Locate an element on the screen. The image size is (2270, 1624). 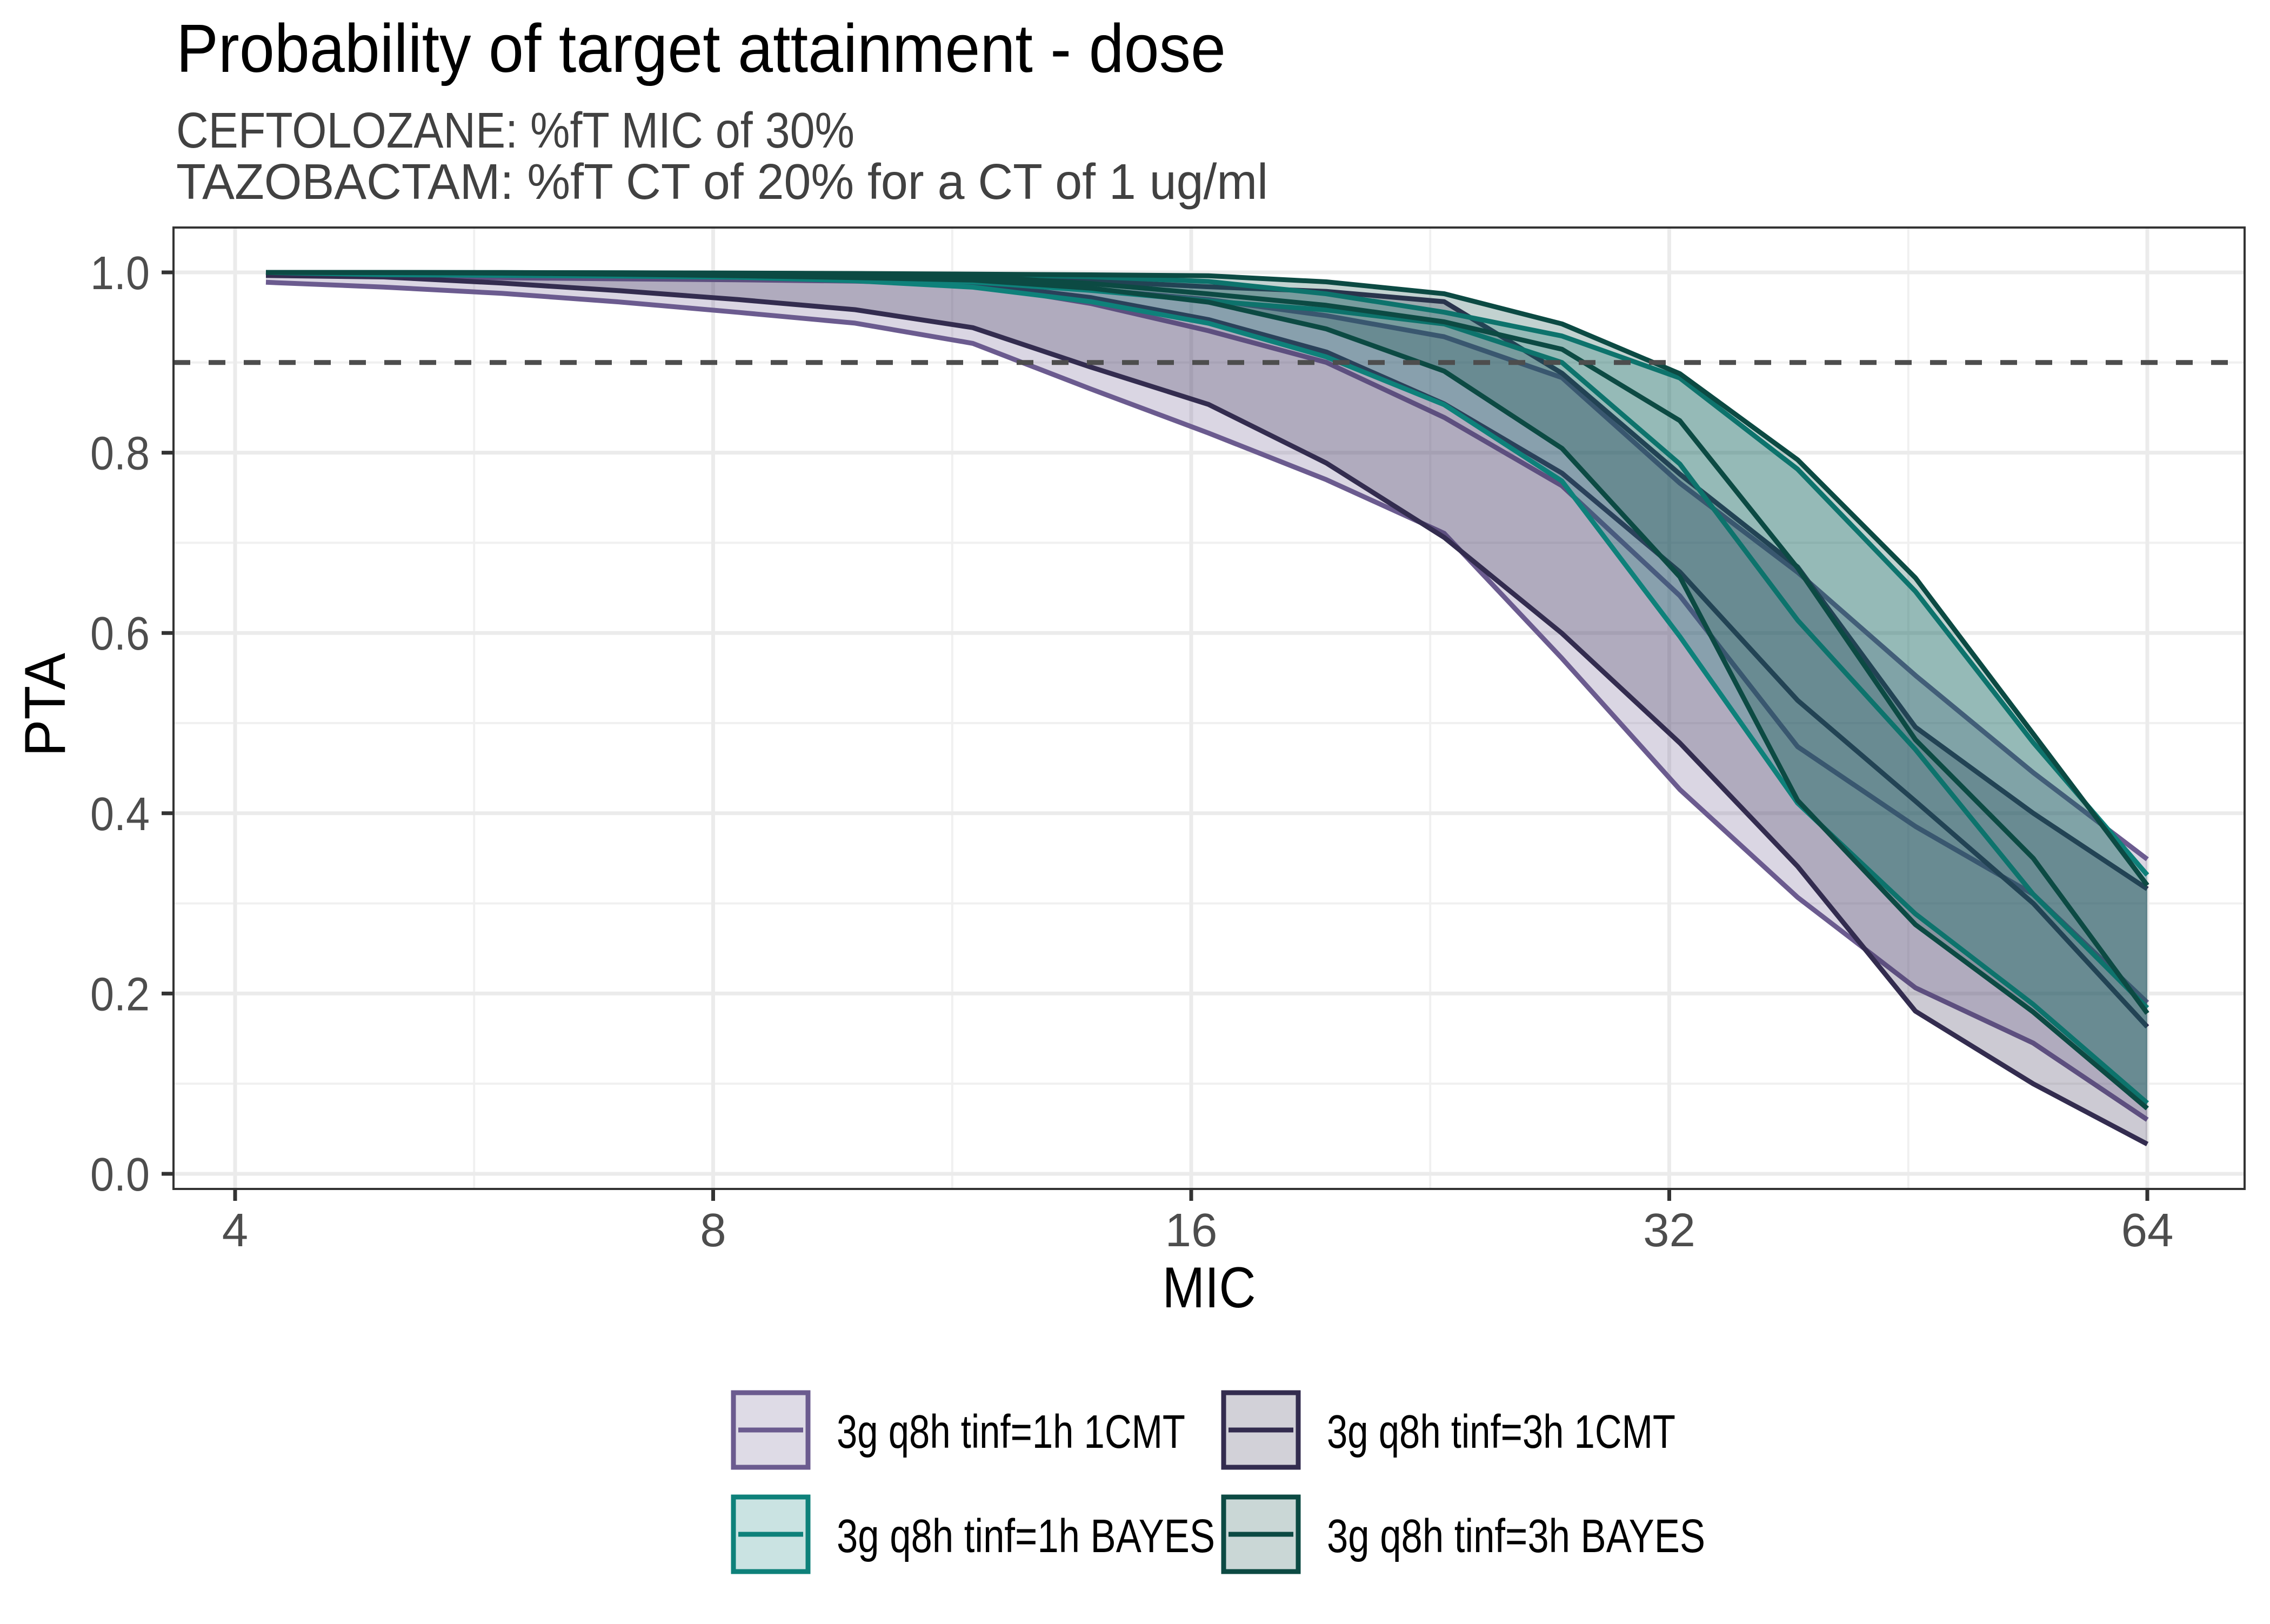
svg-text: 3g q8h tinf=3h BAYES is located at coordinates (1516, 1536).